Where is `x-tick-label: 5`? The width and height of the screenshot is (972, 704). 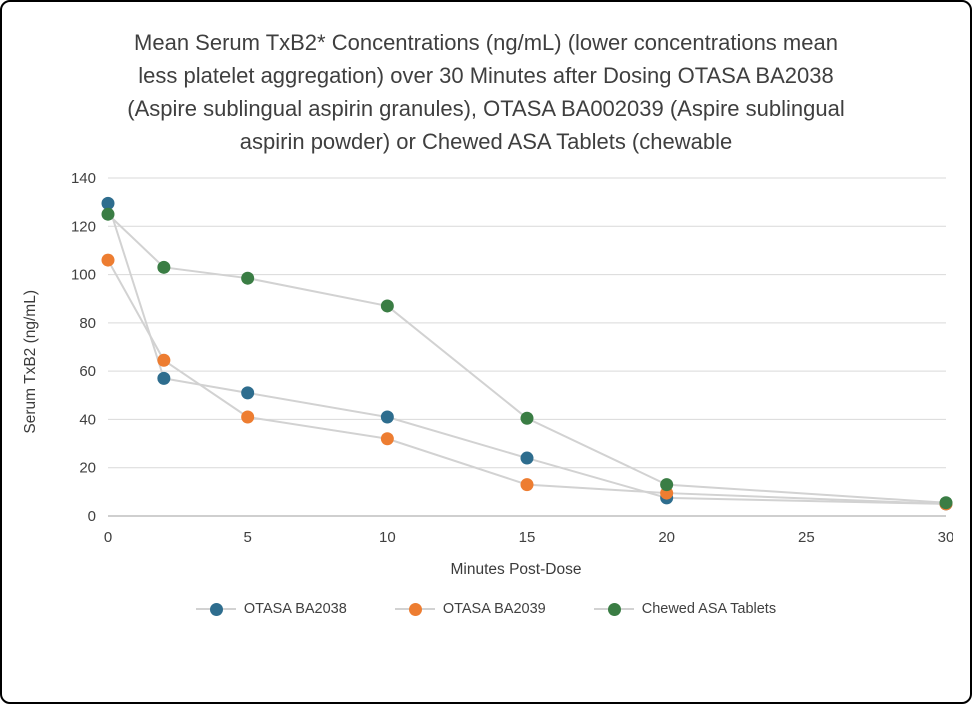 x-tick-label: 5 is located at coordinates (247, 537).